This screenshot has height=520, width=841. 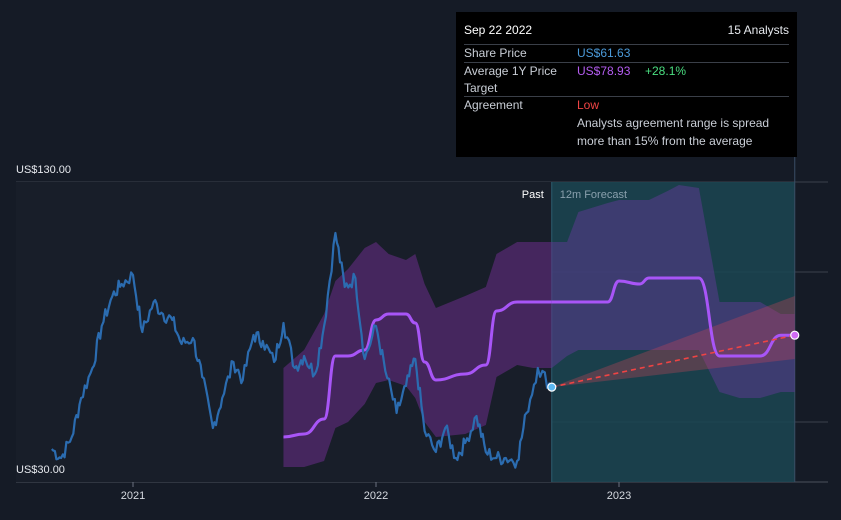 I want to click on y-axis-label-top: US$130.00, so click(x=44, y=170).